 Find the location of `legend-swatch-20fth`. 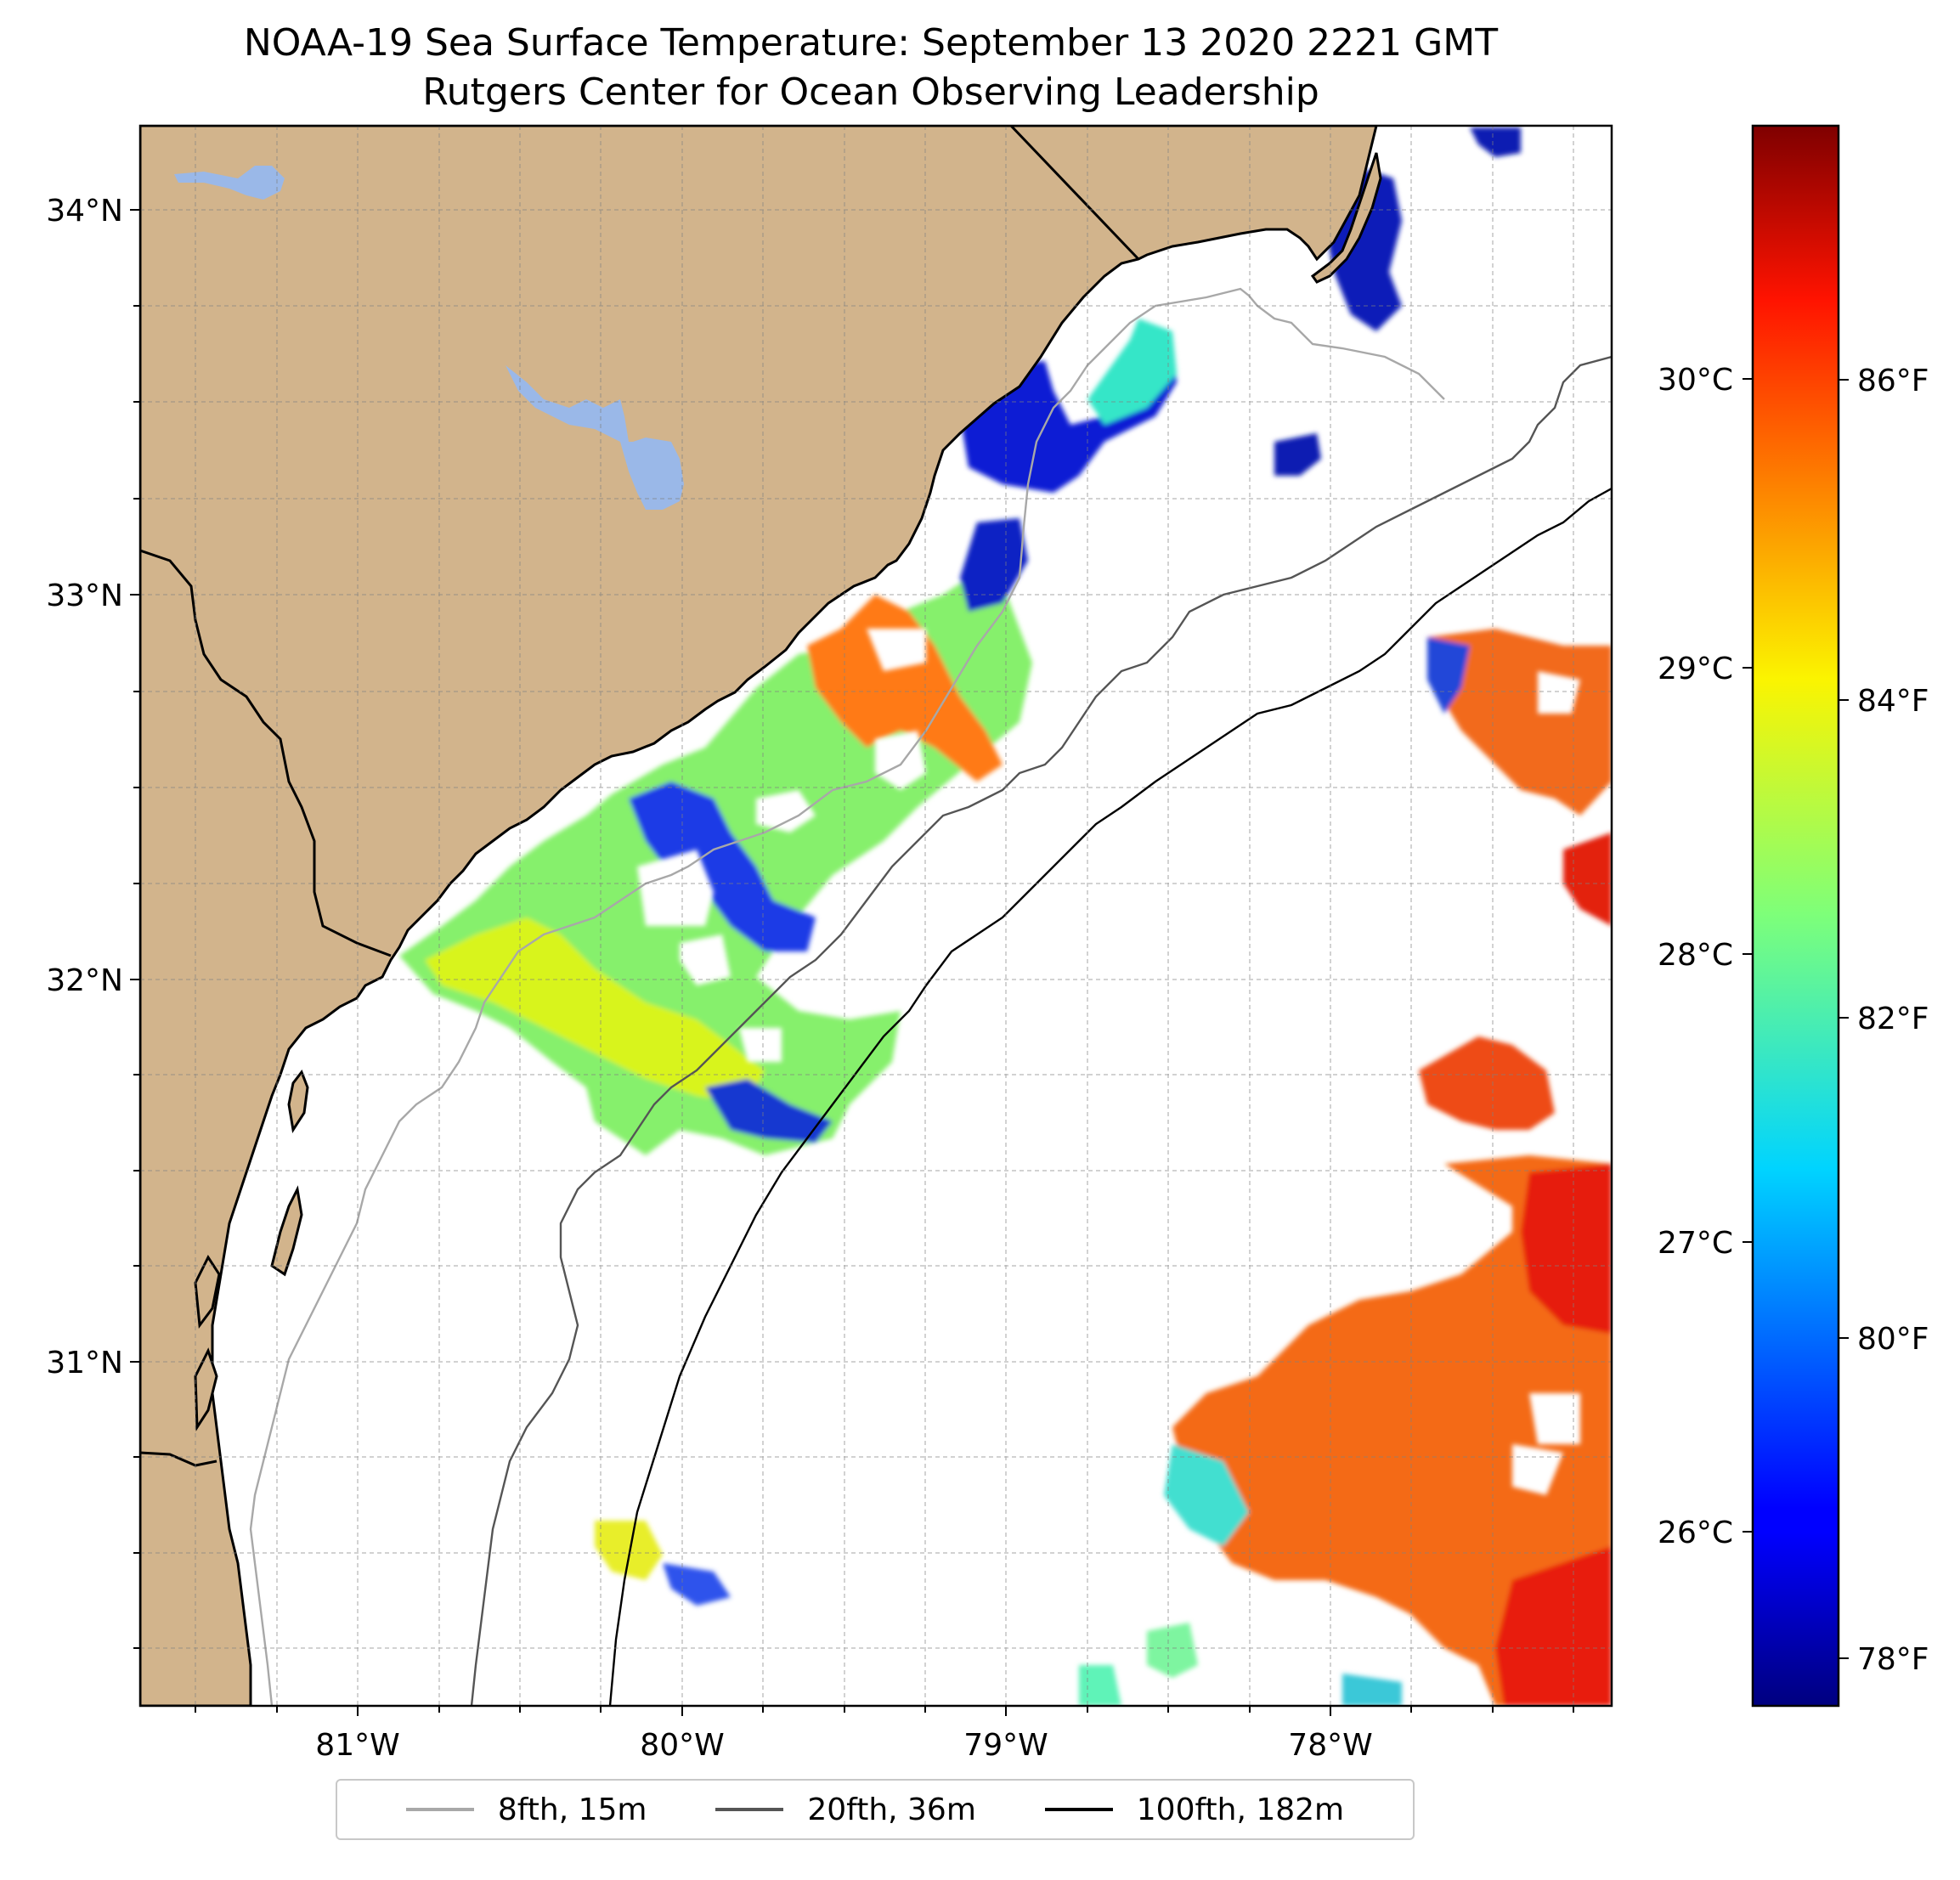

legend-swatch-20fth is located at coordinates (750, 1810).